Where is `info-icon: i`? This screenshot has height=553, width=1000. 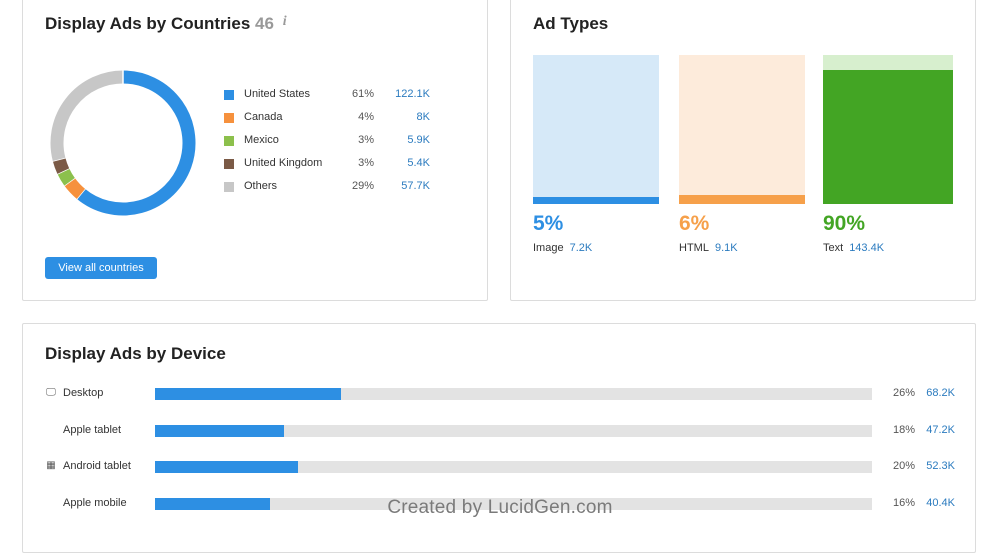
info-icon: i is located at coordinates (284, 21).